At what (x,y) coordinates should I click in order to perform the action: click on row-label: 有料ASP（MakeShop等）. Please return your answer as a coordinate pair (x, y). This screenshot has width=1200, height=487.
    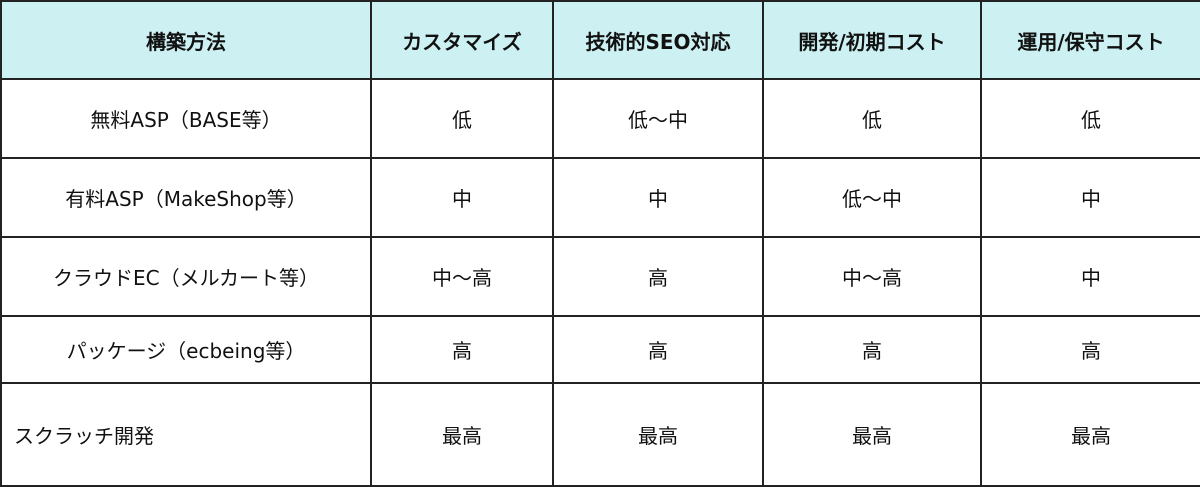
    Looking at the image, I should click on (186, 197).